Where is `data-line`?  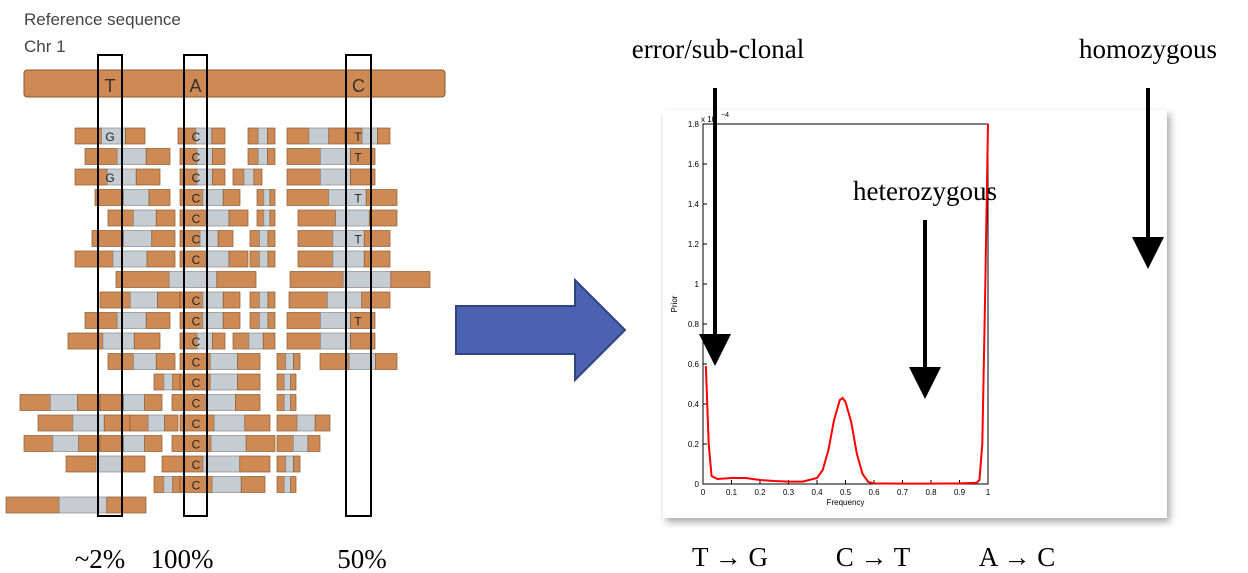 data-line is located at coordinates (846, 304).